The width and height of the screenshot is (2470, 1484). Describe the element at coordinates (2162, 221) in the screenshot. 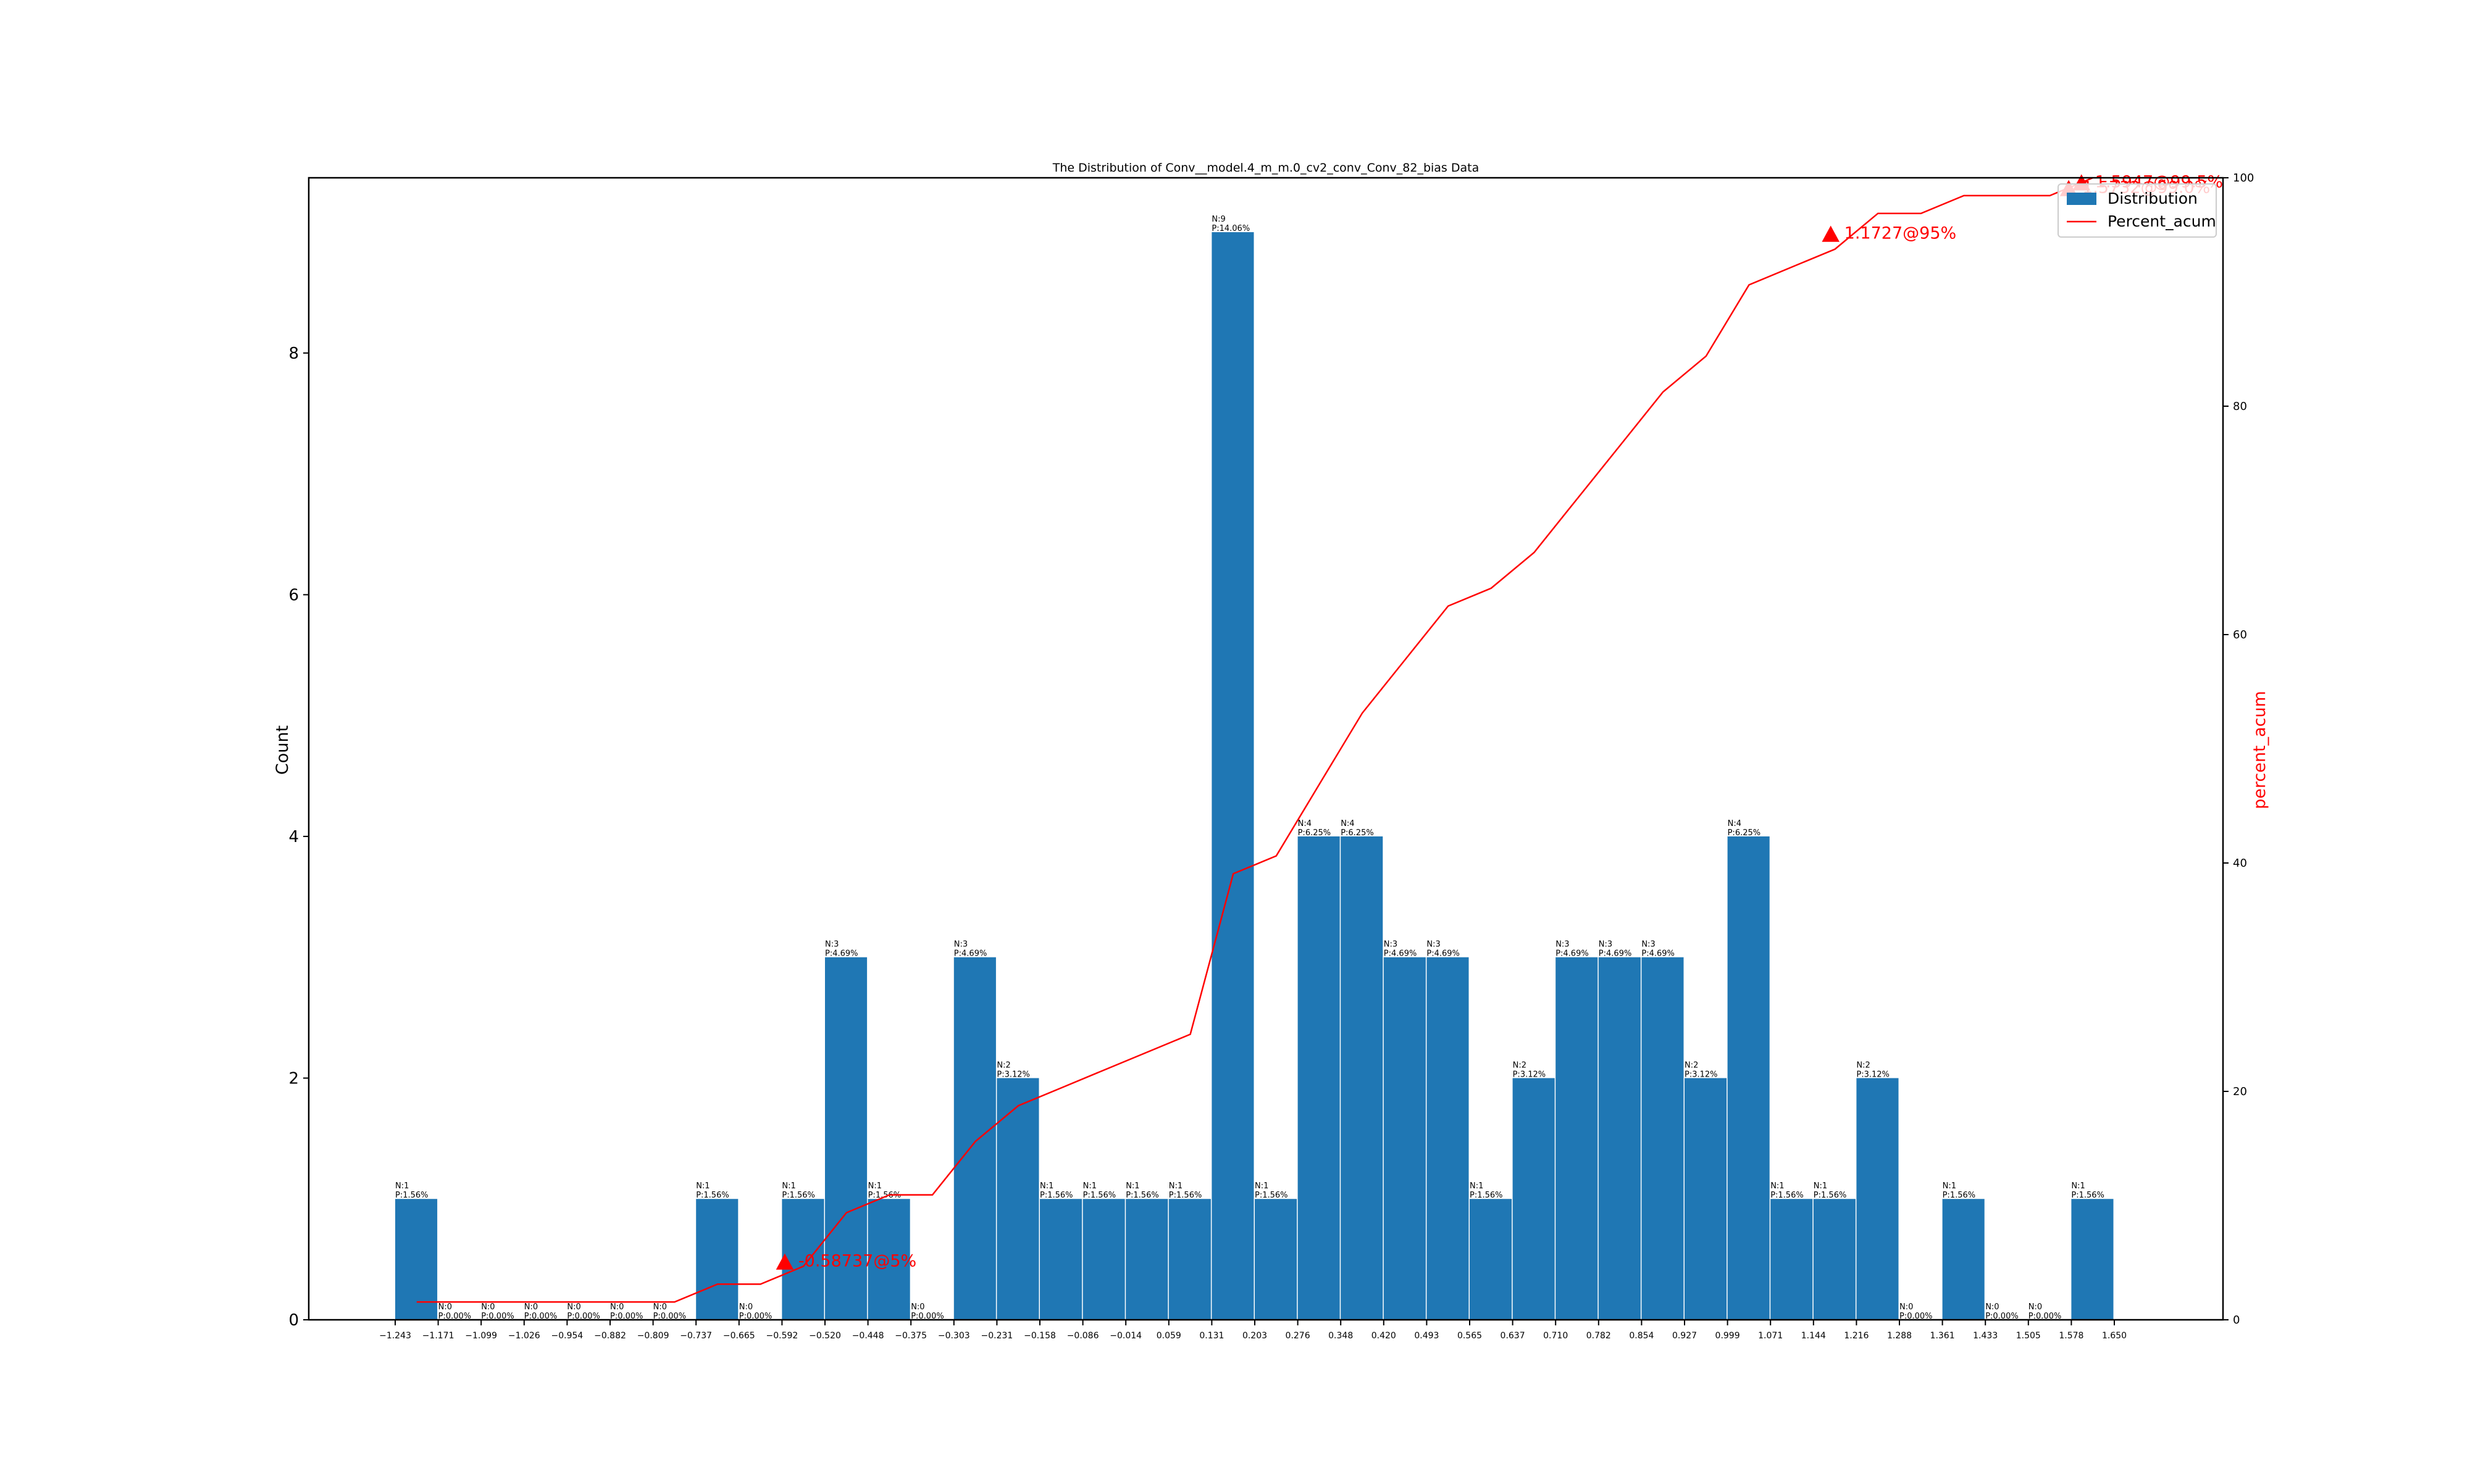

I see `legend-label-percent: Percent_acum` at that location.